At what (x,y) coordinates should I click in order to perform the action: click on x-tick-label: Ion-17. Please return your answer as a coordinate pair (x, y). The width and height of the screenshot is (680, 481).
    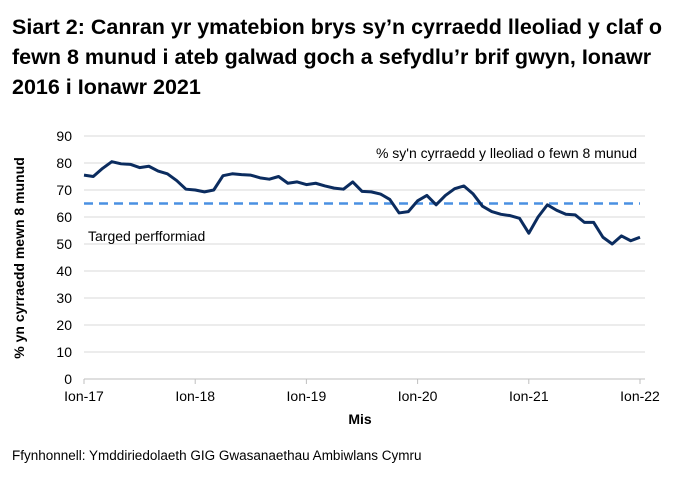
    Looking at the image, I should click on (84, 396).